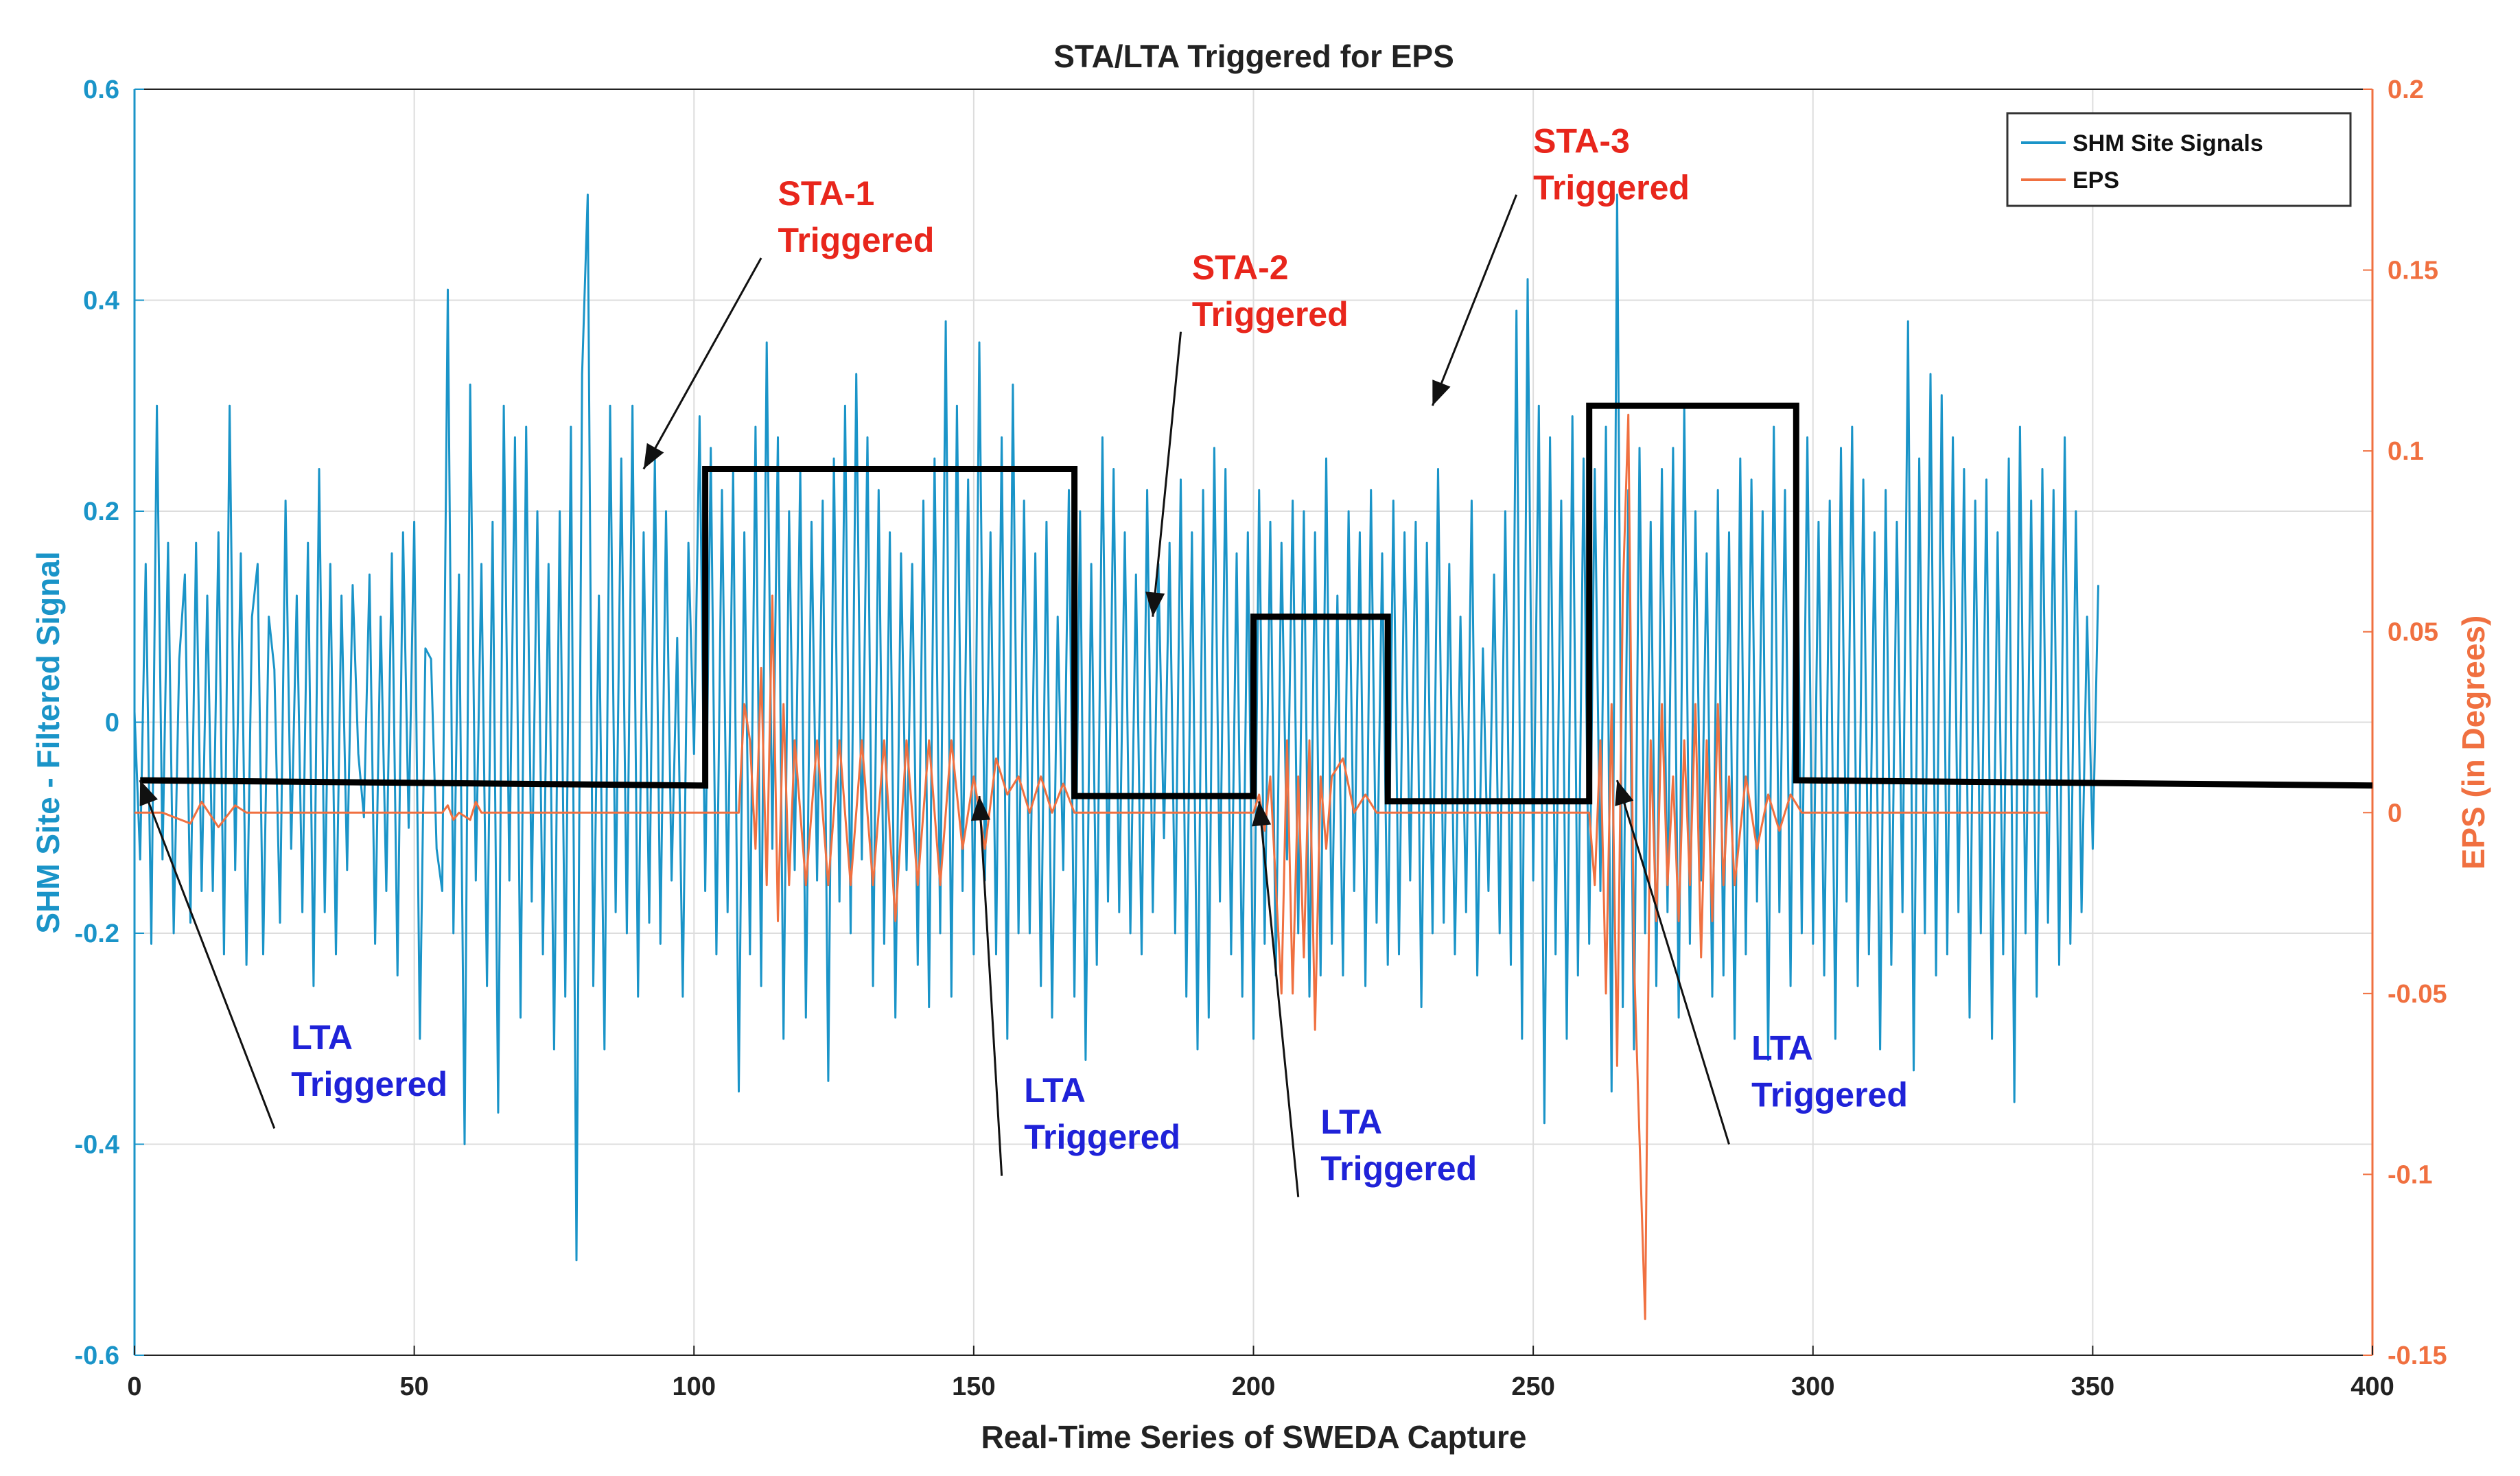 Image resolution: width=2520 pixels, height=1476 pixels. What do you see at coordinates (1254, 1437) in the screenshot?
I see `x-axis-label: Real-Time Series of SWEDA Capture` at bounding box center [1254, 1437].